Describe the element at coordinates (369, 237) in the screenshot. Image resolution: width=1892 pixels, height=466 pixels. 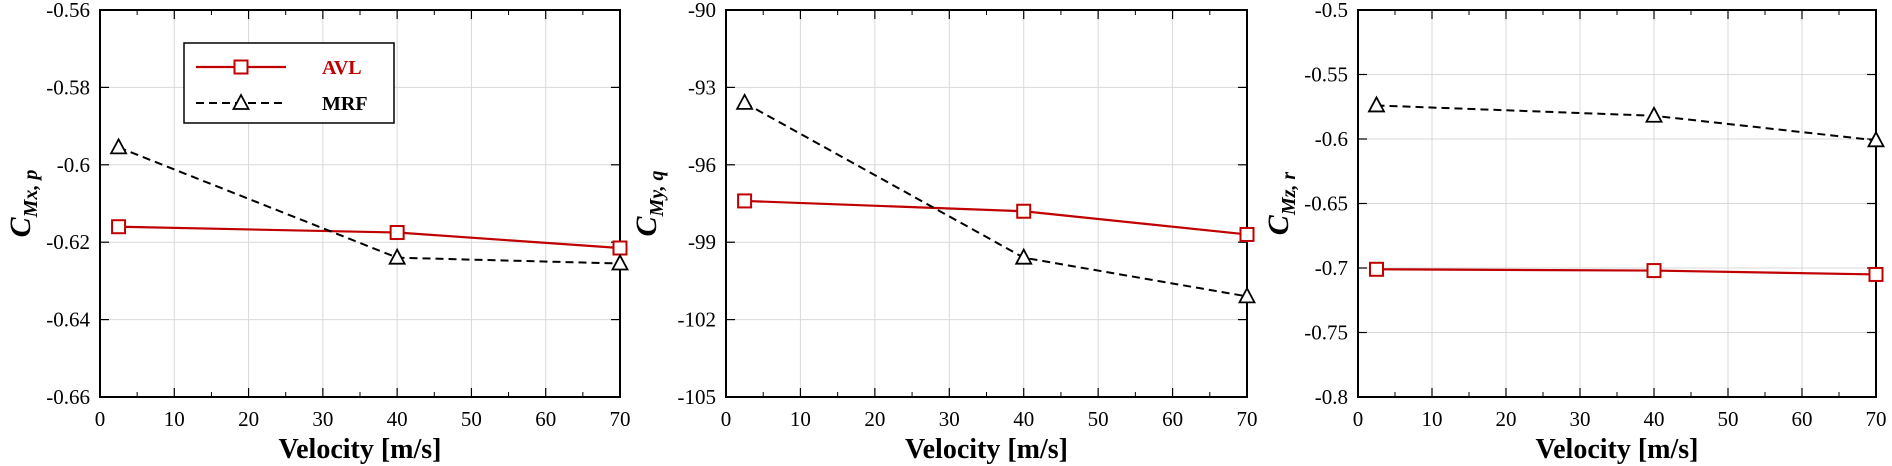
I see `chart-0-series-avl-line` at that location.